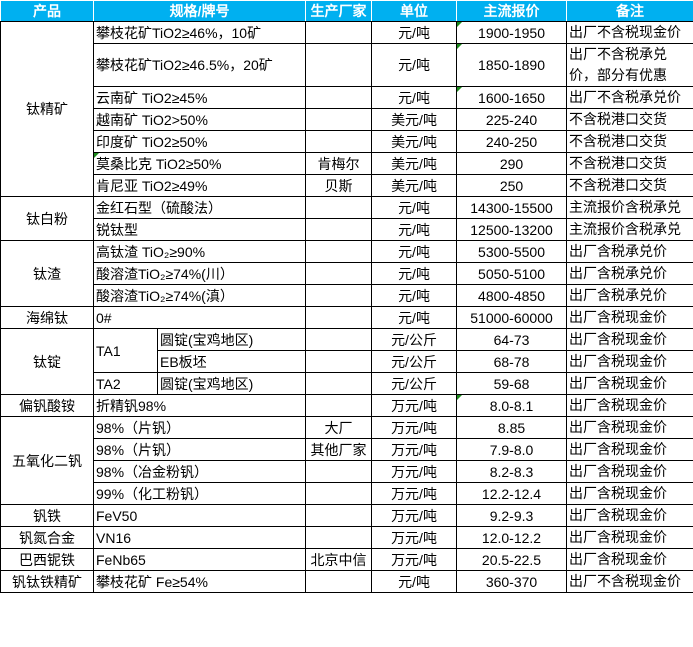 The image size is (693, 647). I want to click on table-row: 钛锭 TA1 圆锭(宝鸡地区) 元/公斤 64-73 出厂含税现金价, so click(346, 361).